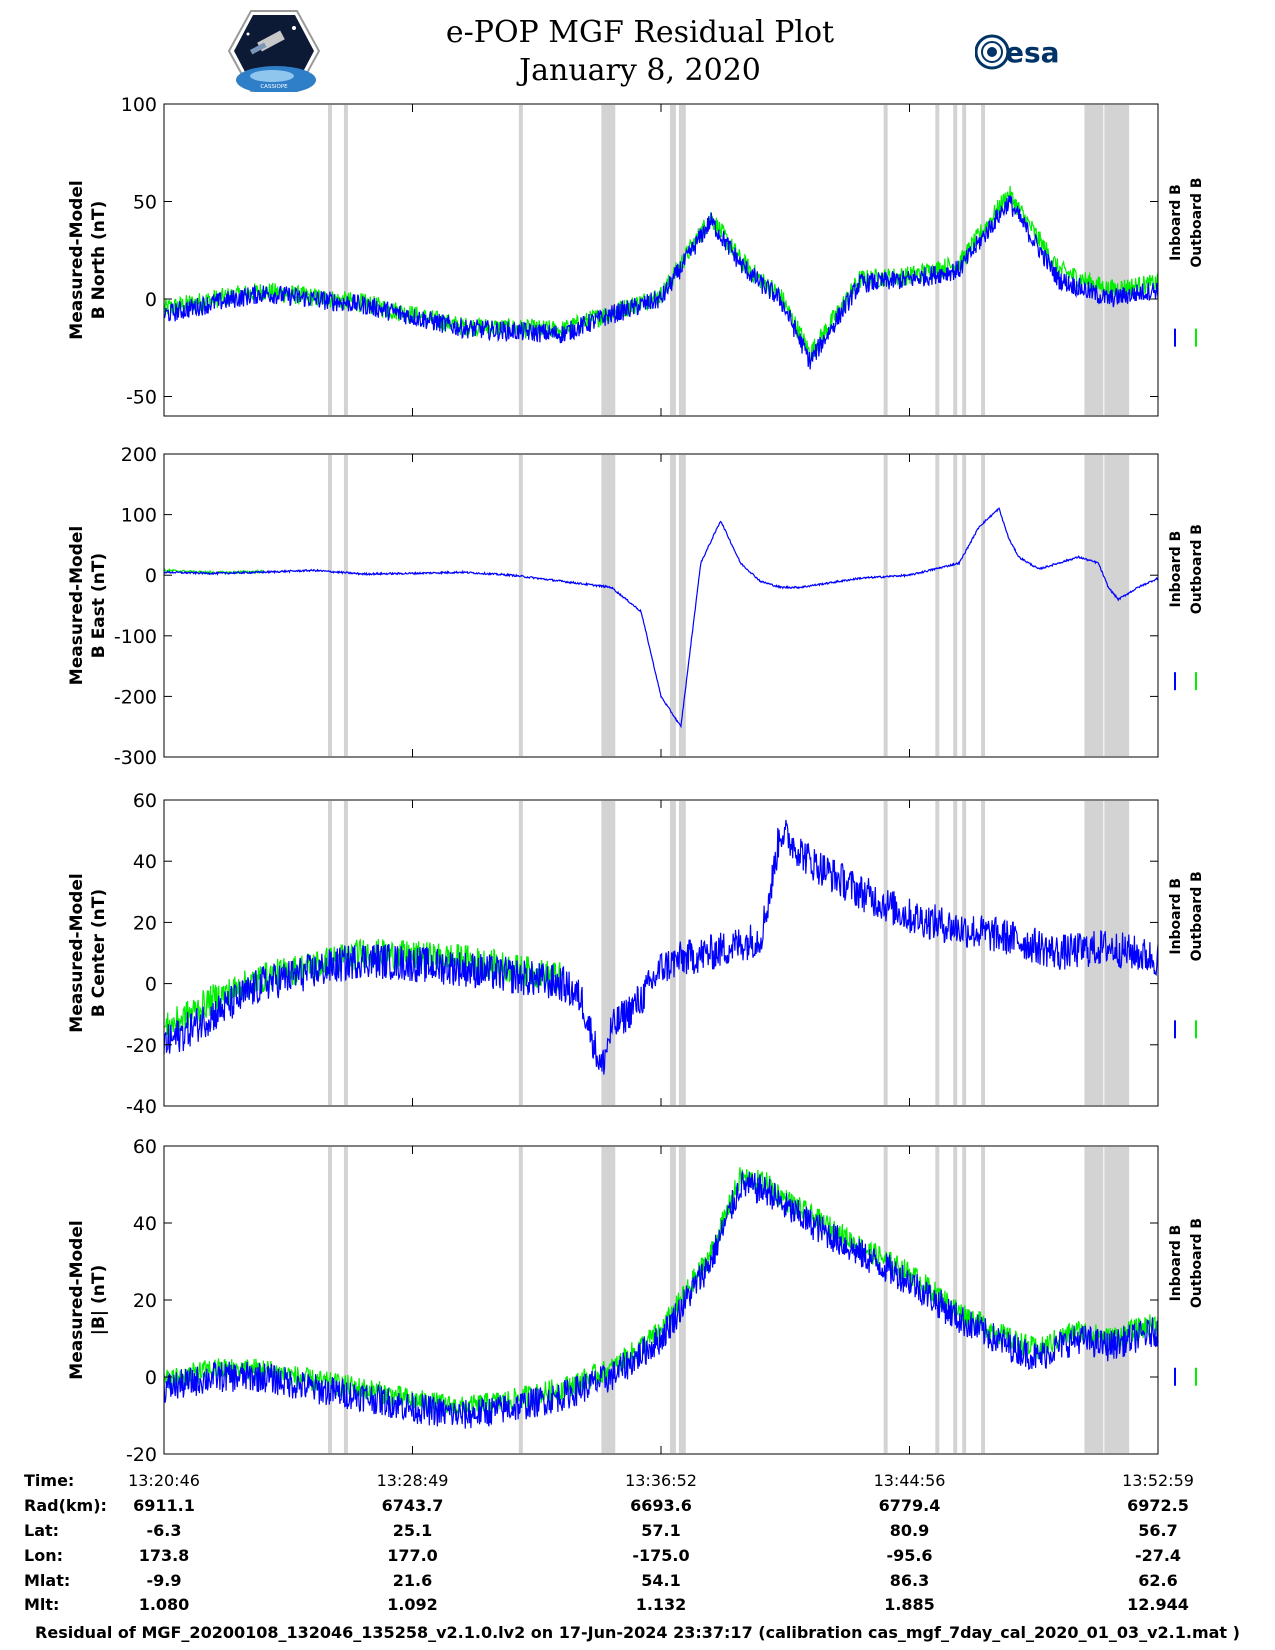 Image resolution: width=1275 pixels, height=1650 pixels. I want to click on y-tick-label-3: -20, so click(141, 1046).